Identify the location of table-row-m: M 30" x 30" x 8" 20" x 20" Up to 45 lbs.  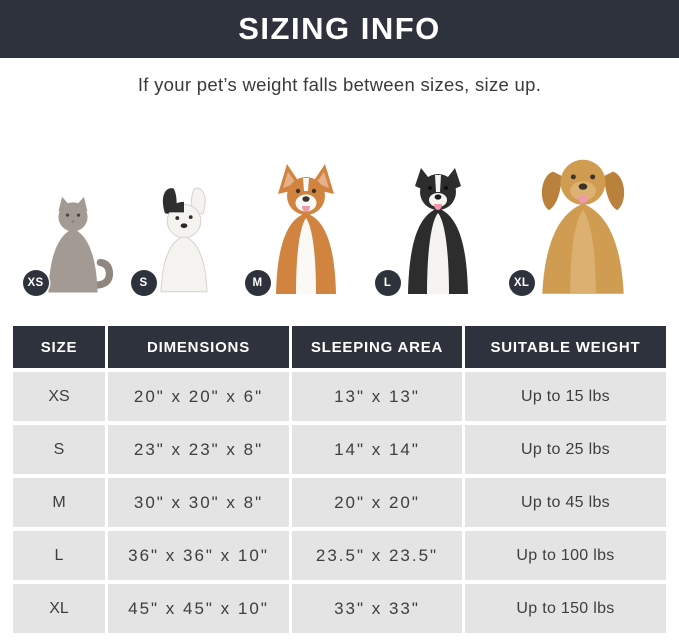
(339, 502).